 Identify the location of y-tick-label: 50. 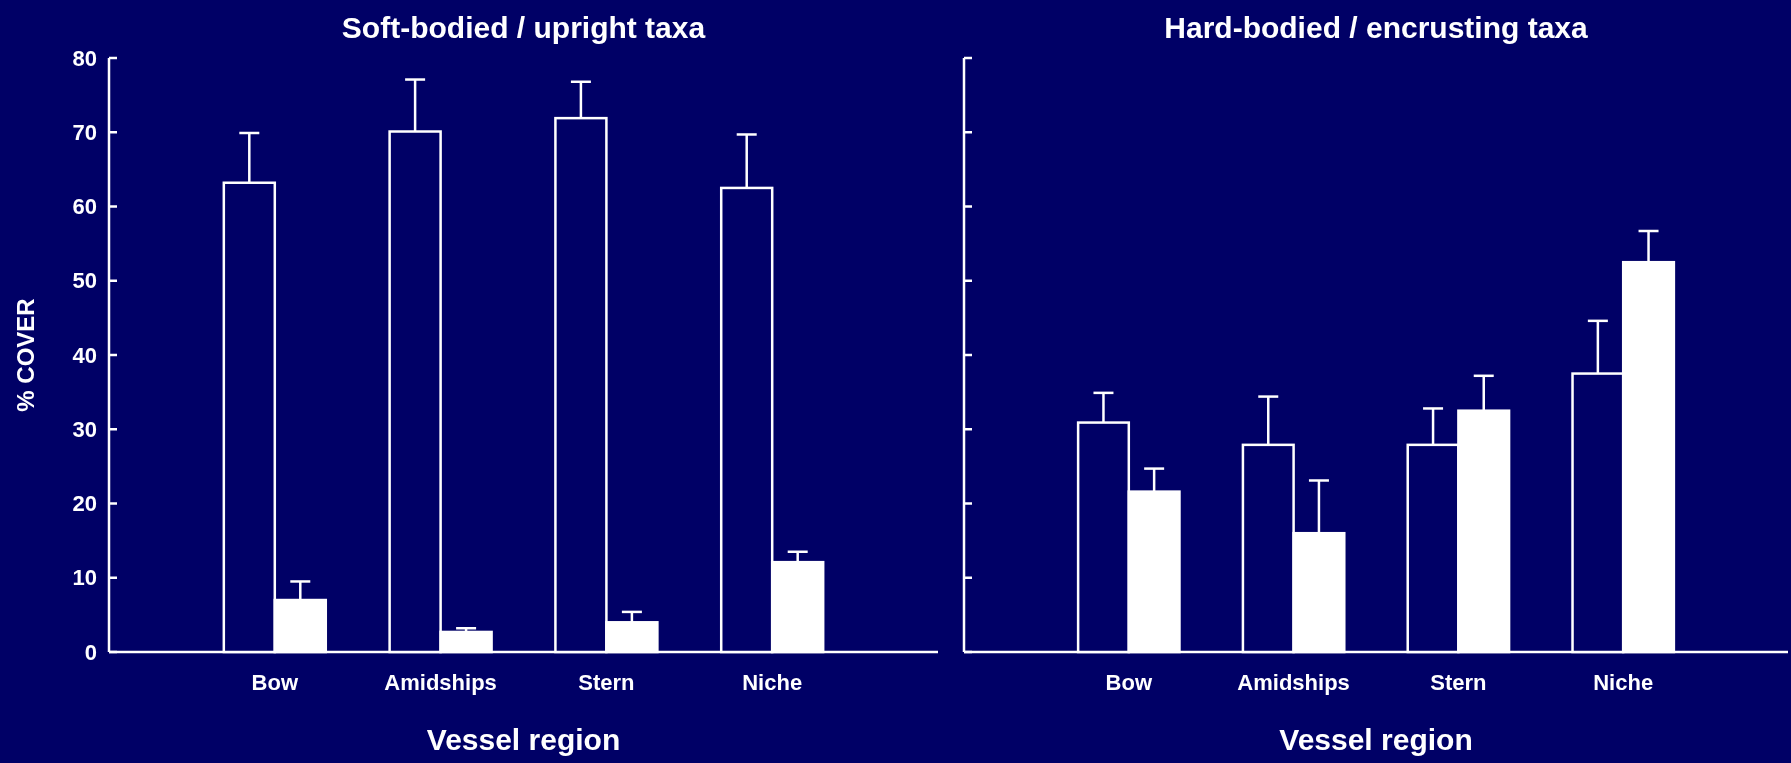
(84, 281).